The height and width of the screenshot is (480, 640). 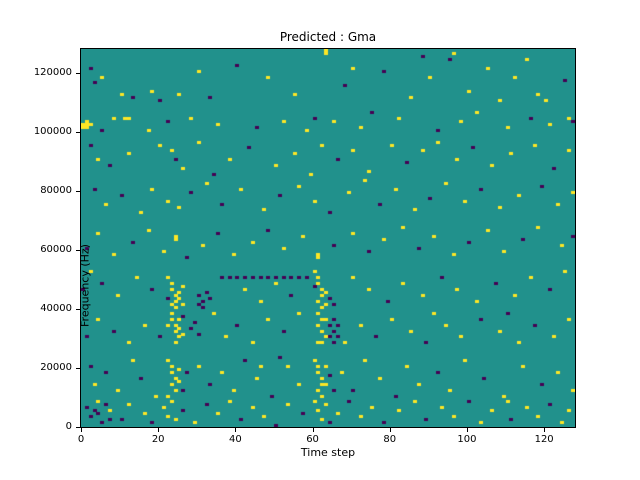 What do you see at coordinates (68, 426) in the screenshot?
I see `y-tick-label: 0` at bounding box center [68, 426].